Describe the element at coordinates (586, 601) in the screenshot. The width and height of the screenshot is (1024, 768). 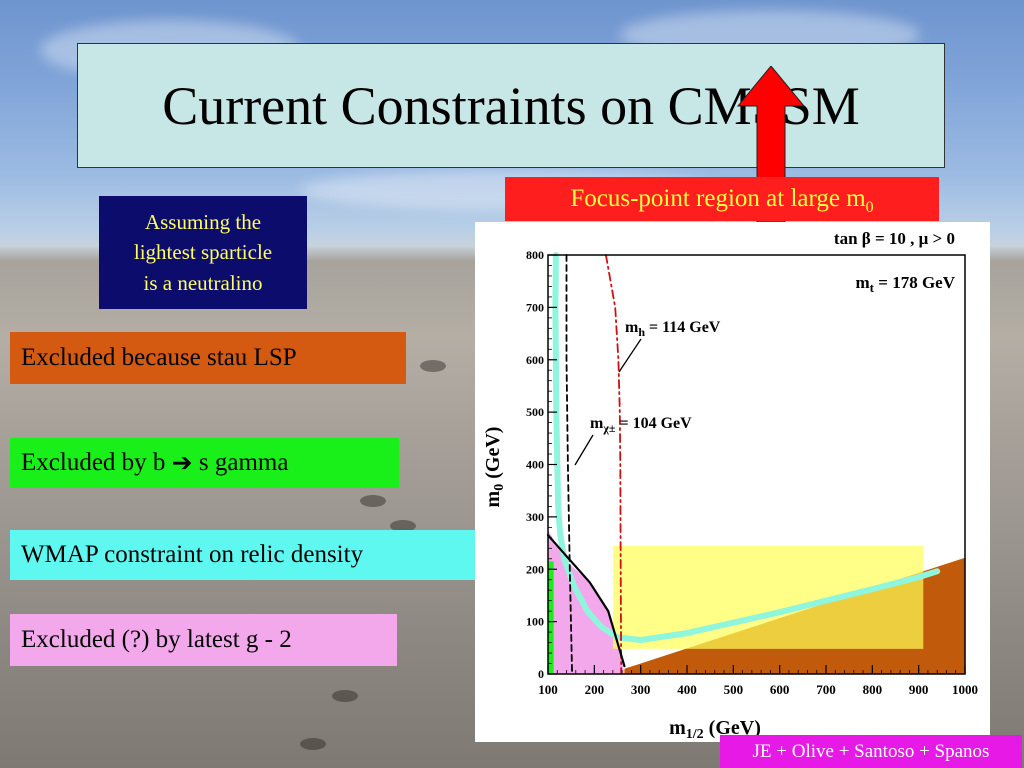
I see `line-stau-boundary` at that location.